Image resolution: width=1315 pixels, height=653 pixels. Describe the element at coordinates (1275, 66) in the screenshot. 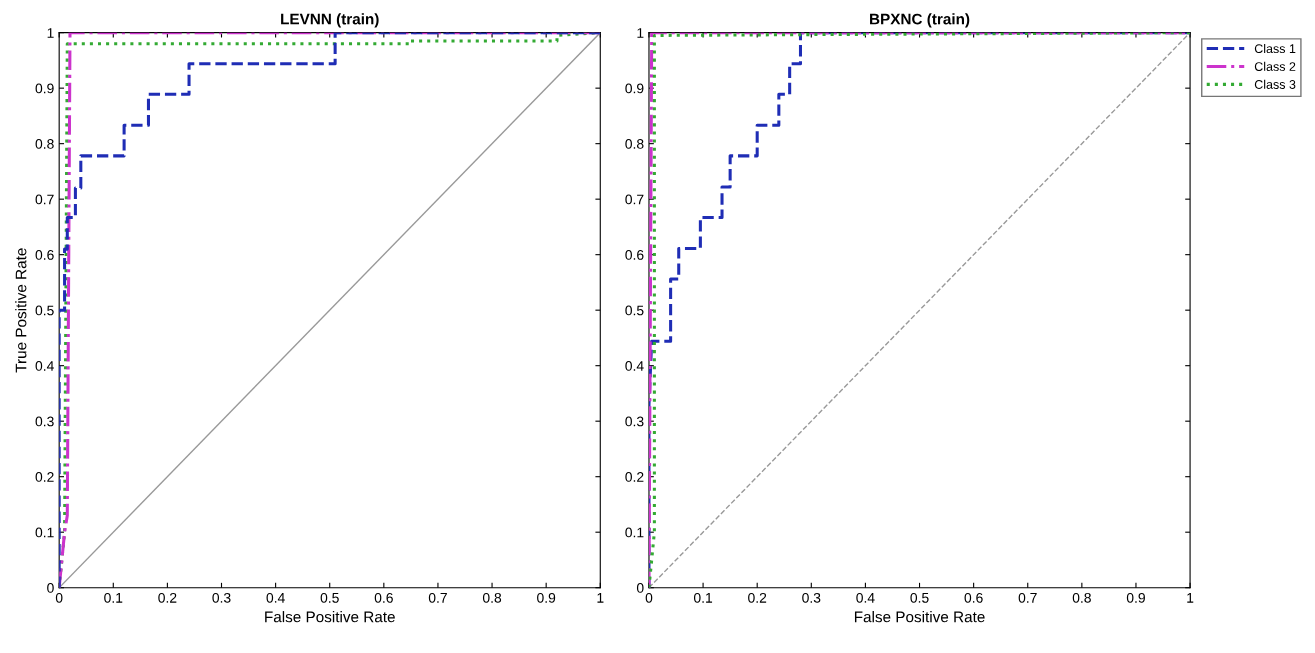

I see `legend-label: Class 2` at that location.